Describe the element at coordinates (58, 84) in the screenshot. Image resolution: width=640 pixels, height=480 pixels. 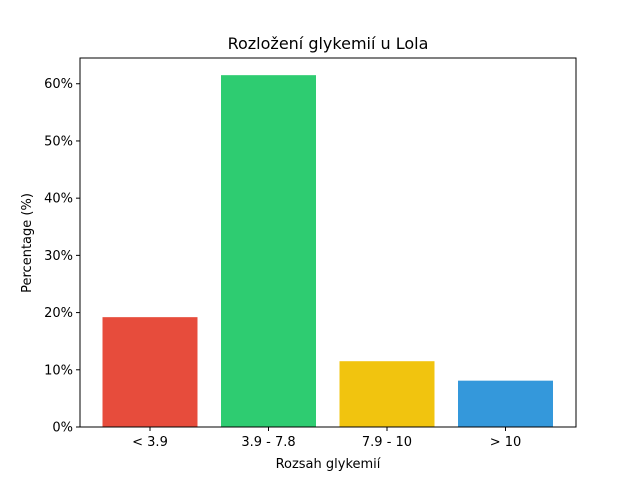
I see `y-tick-label-6: 60%` at that location.